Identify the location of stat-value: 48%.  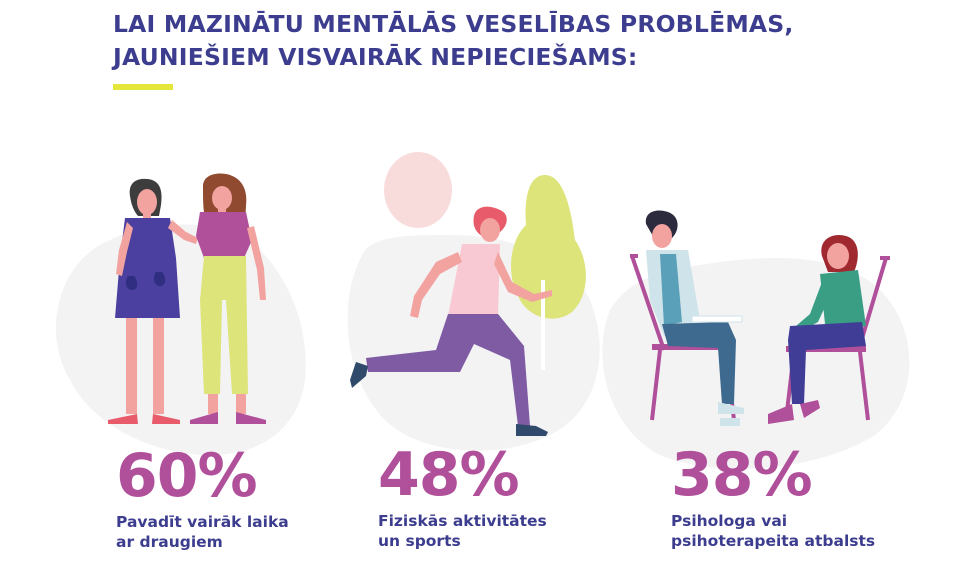
(449, 475).